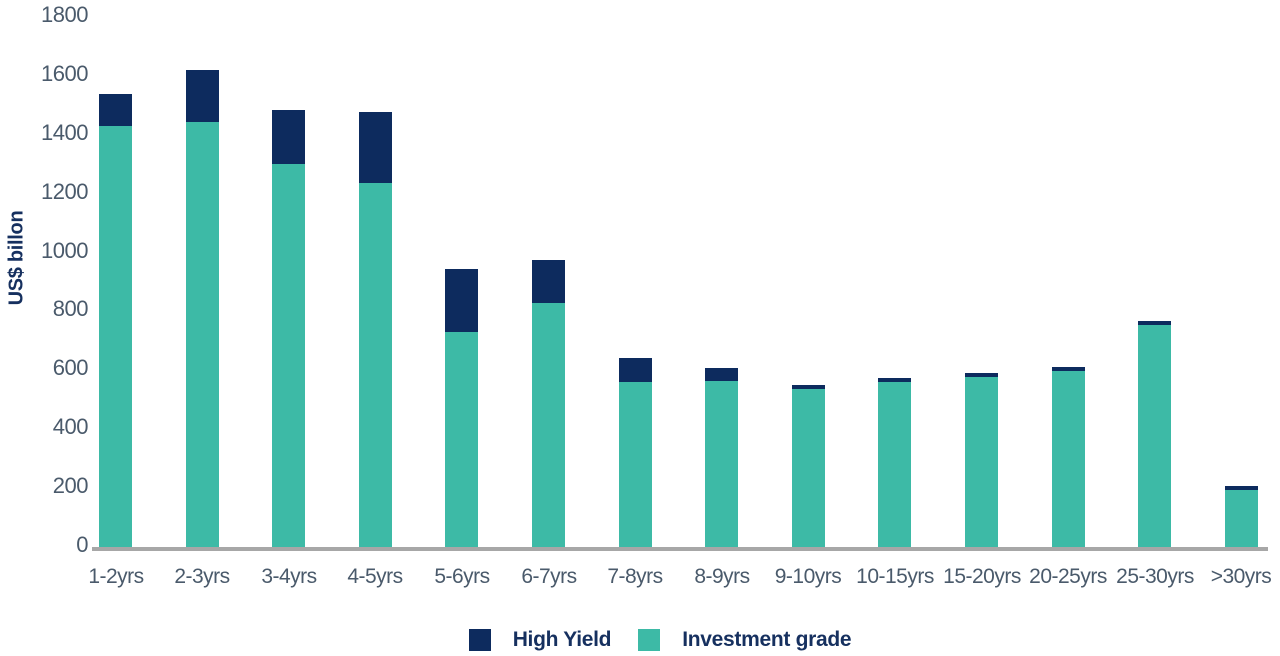 Image resolution: width=1280 pixels, height=656 pixels. What do you see at coordinates (64, 191) in the screenshot?
I see `y-tick-label: 1200` at bounding box center [64, 191].